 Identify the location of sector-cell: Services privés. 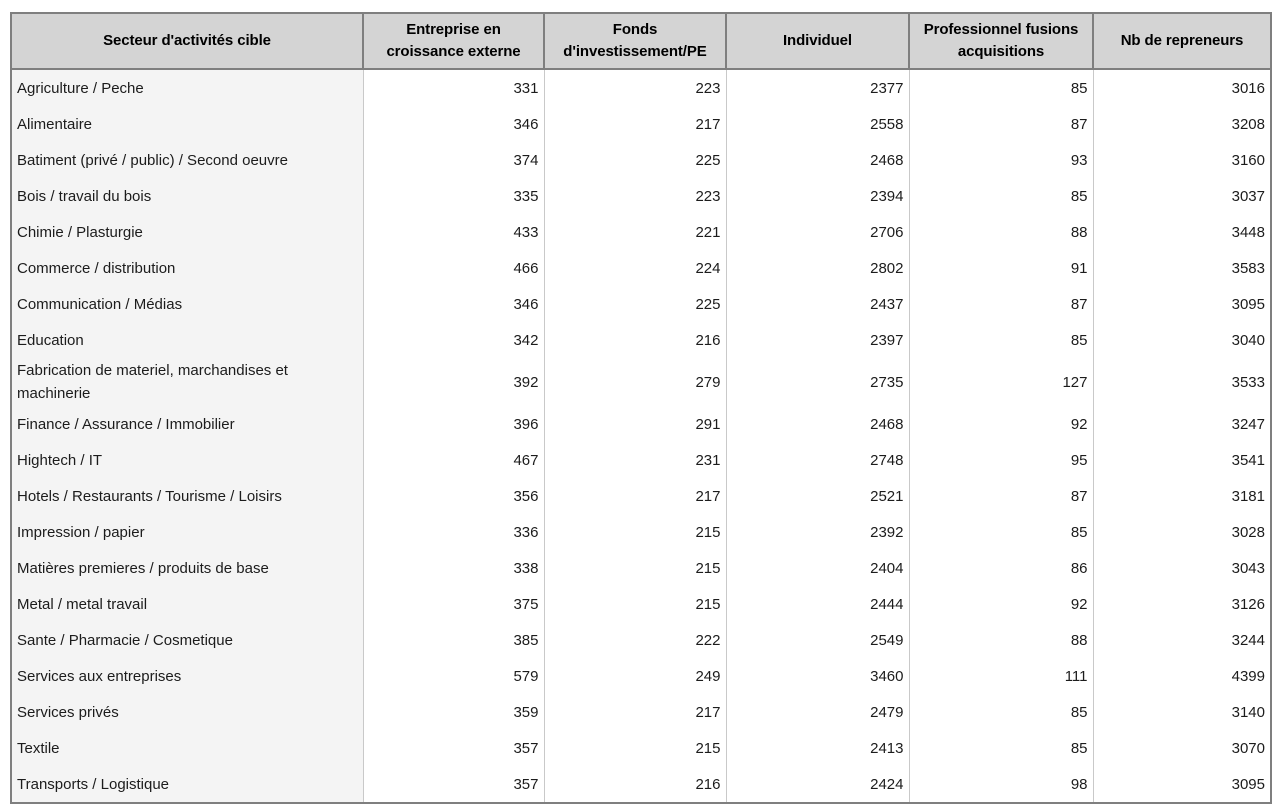
(187, 712).